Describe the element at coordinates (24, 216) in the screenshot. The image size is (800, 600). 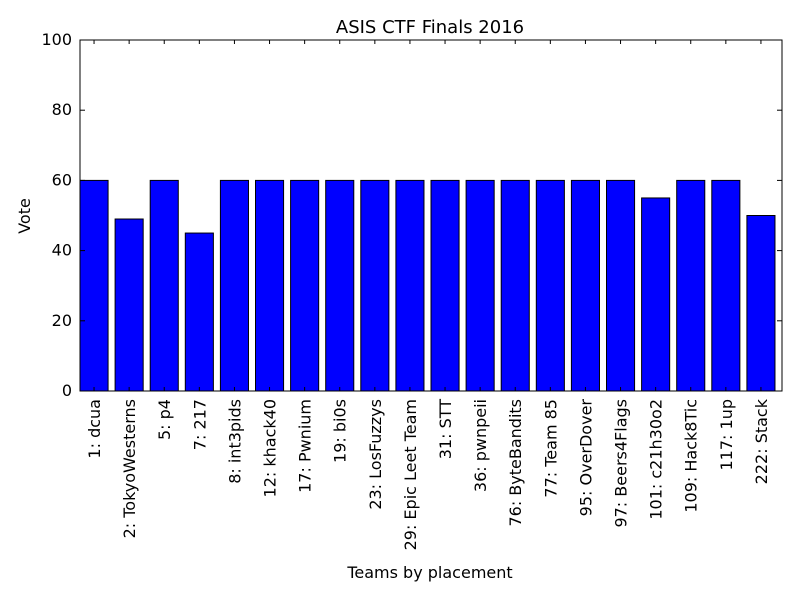
I see `y-axis-label: Vote` at that location.